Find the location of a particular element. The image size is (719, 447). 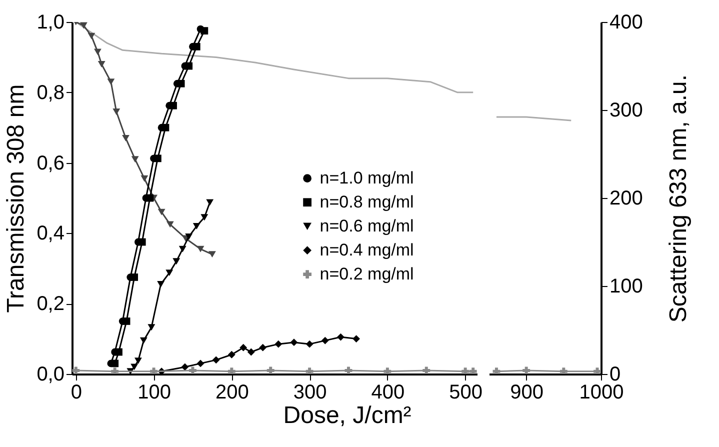

y-tick-label: 1,0 is located at coordinates (50, 23).